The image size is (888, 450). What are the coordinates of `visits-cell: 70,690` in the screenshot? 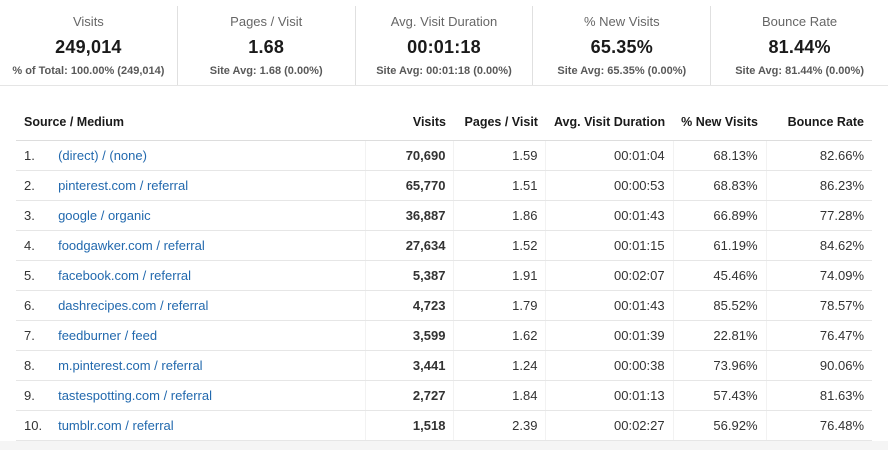 It's located at (409, 155).